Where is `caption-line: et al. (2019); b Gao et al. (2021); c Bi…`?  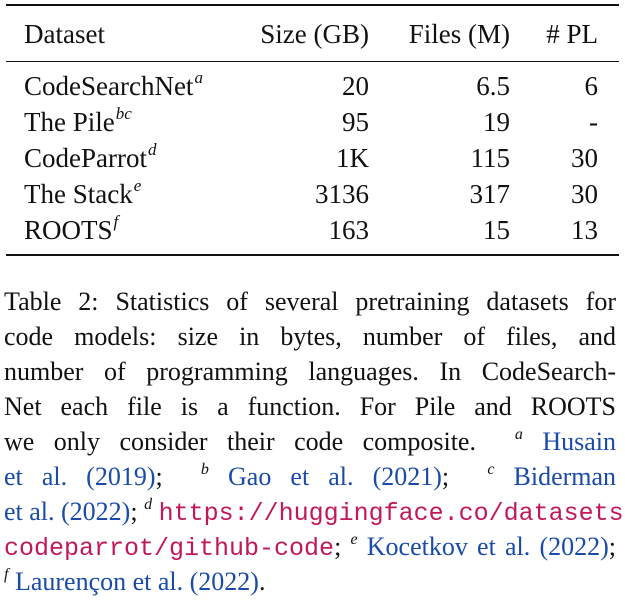
caption-line: et al. (2019); b Gao et al. (2021); c Bi… is located at coordinates (310, 476).